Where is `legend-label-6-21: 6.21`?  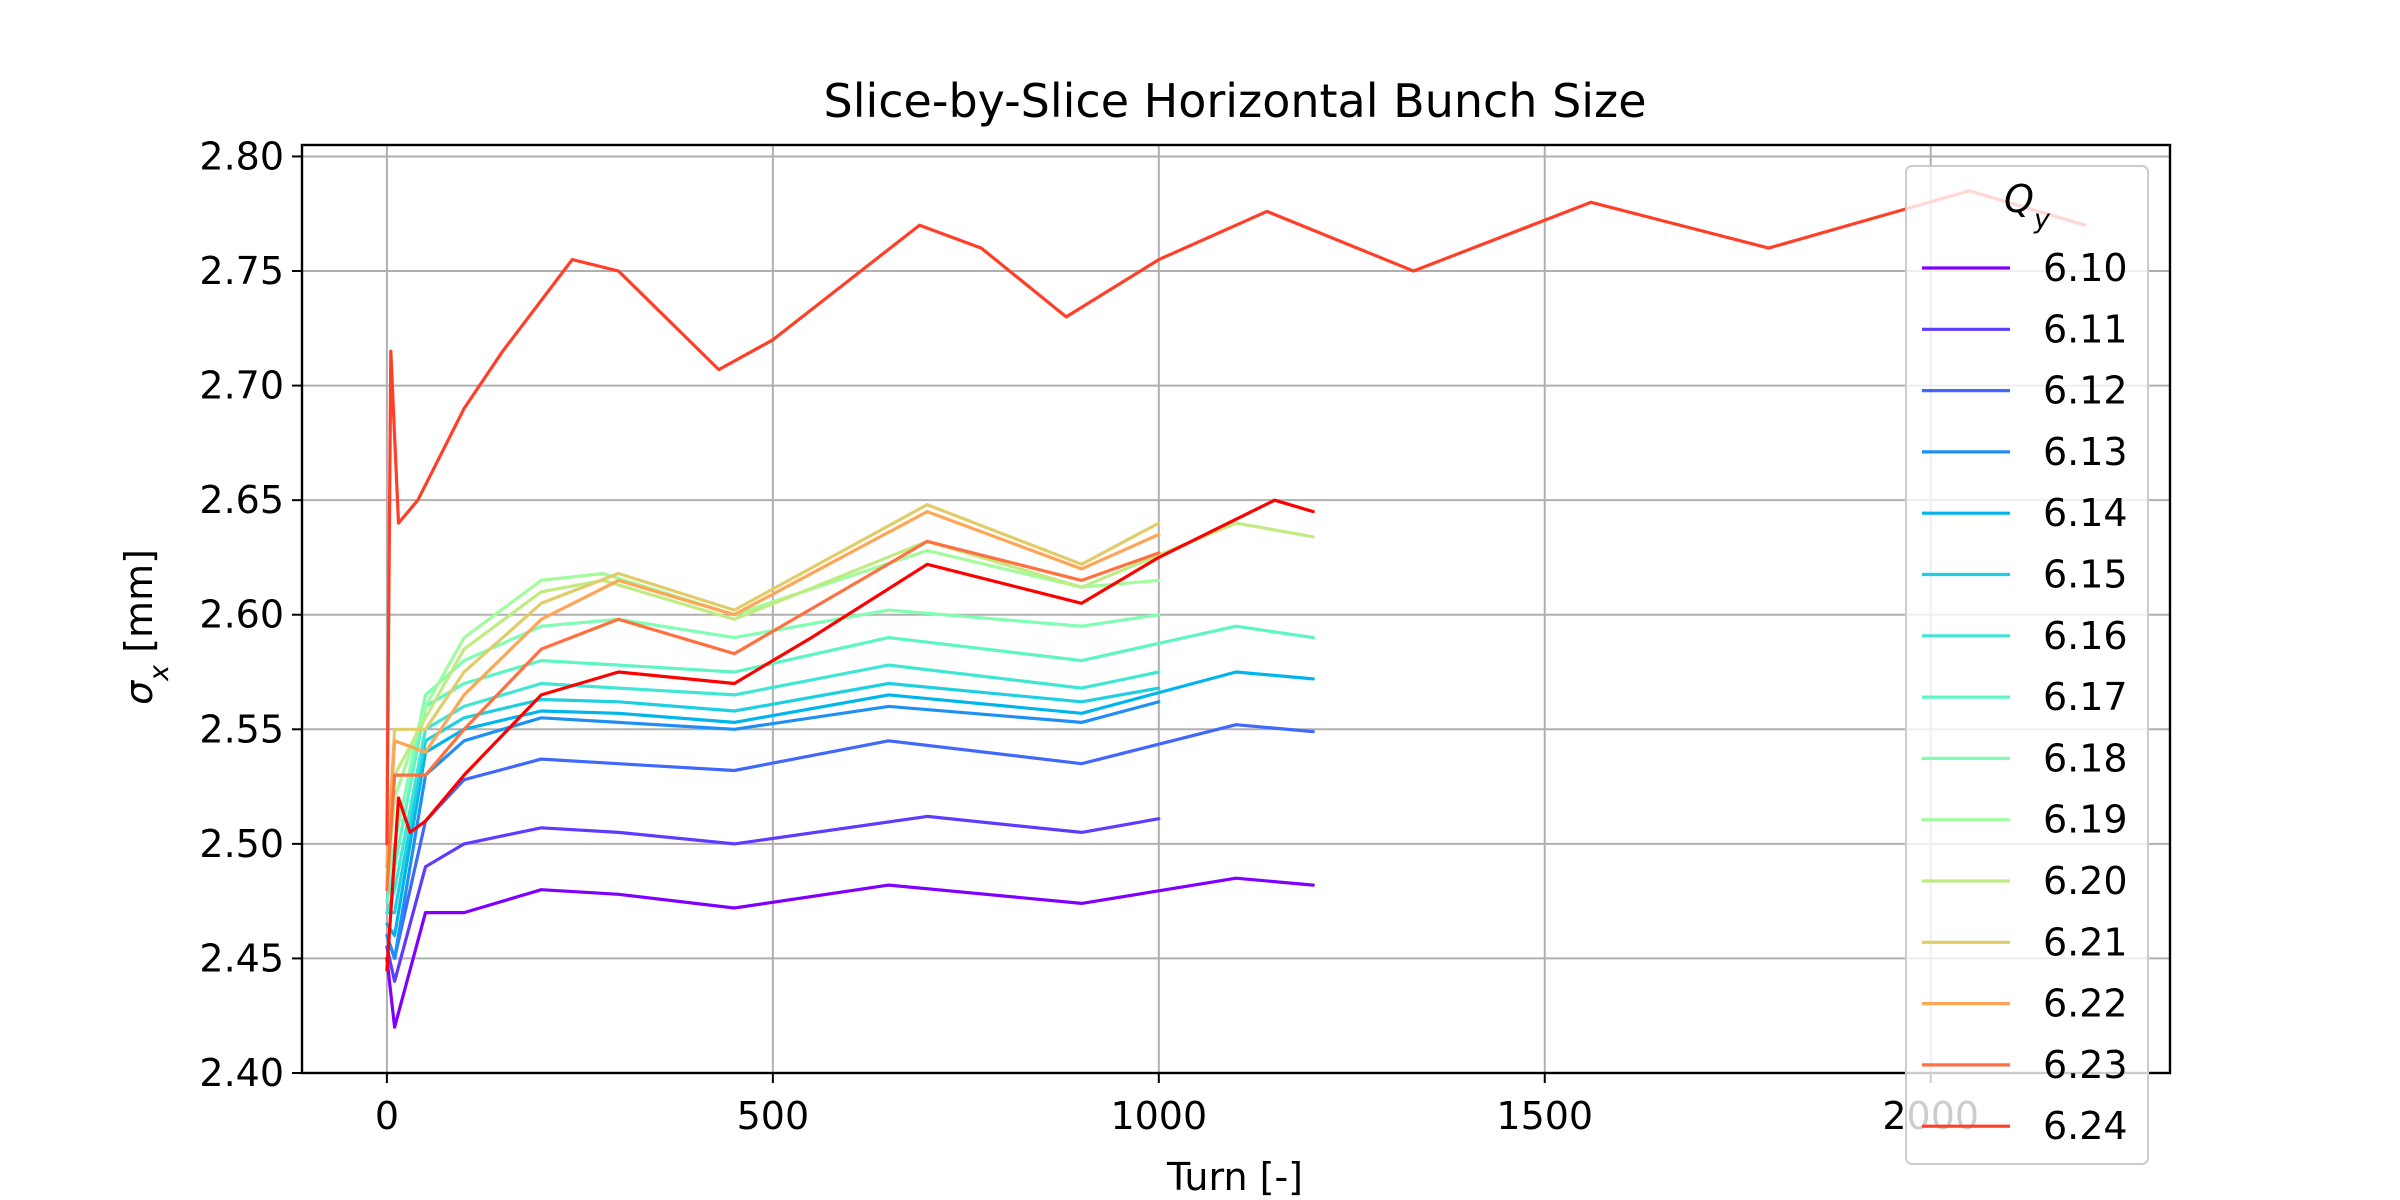
legend-label-6-21: 6.21 is located at coordinates (2085, 942).